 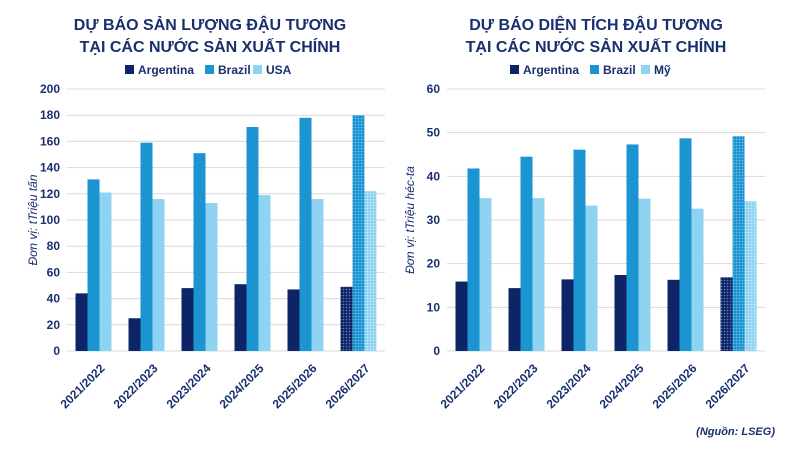 I want to click on bar-usa-2021-2022, so click(x=105, y=271).